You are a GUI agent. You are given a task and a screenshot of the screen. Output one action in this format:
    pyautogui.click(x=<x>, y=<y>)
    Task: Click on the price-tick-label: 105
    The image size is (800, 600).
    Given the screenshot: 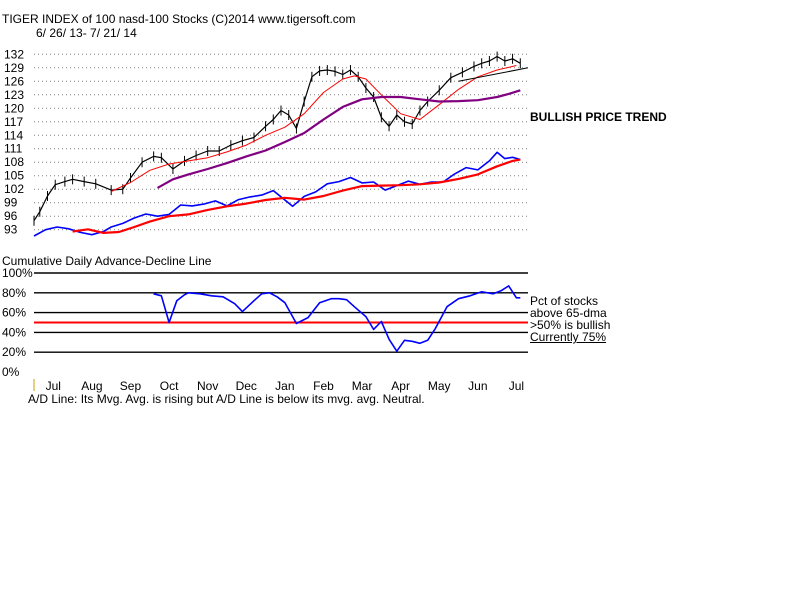 What is the action you would take?
    pyautogui.click(x=14, y=176)
    